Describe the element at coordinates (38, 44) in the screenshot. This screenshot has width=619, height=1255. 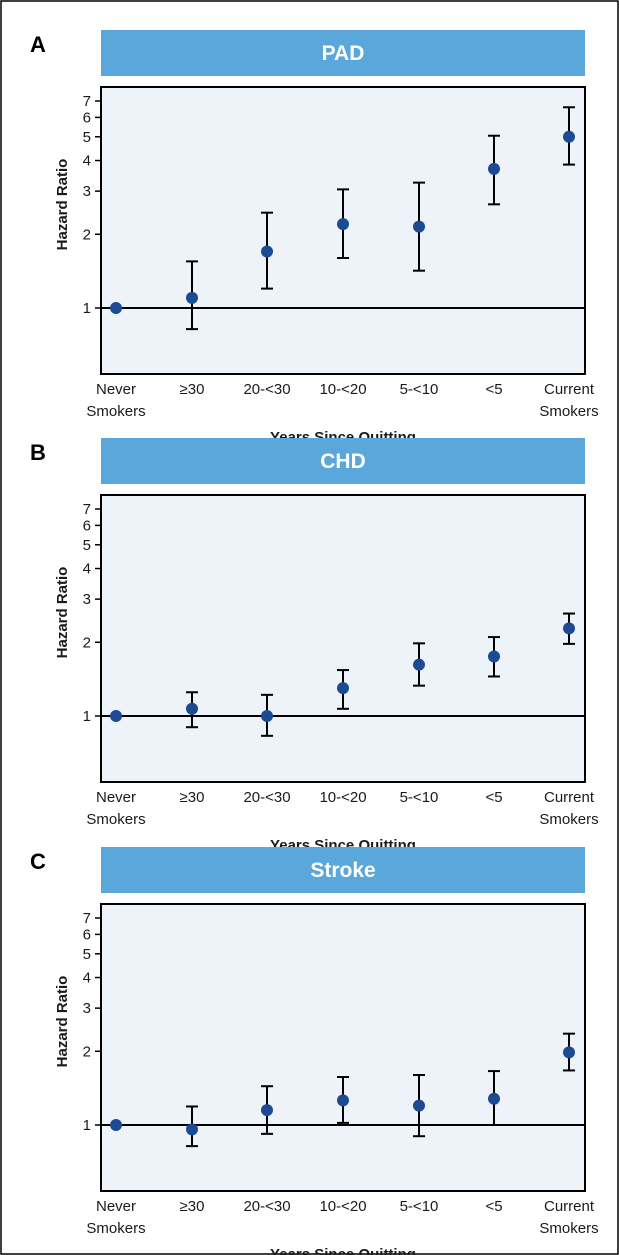
I see `panel-letter: A` at that location.